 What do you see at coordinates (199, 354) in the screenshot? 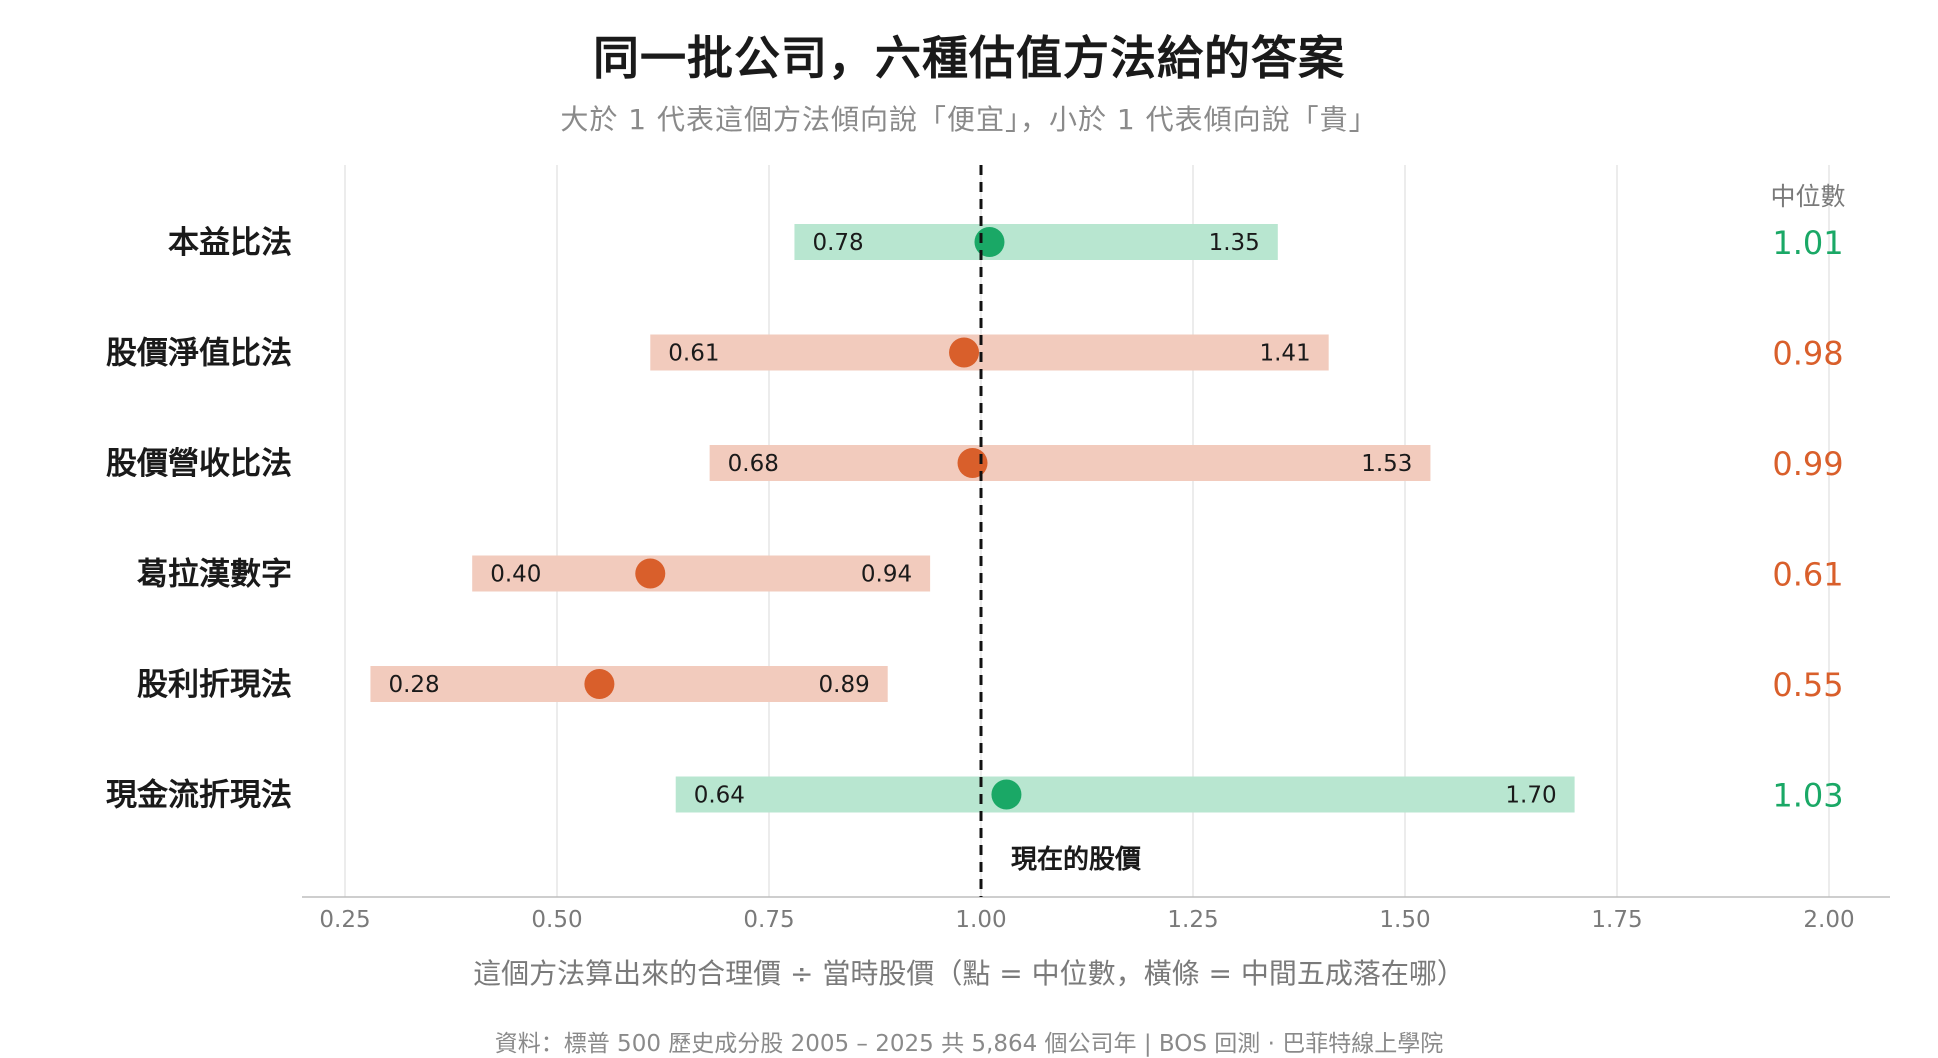
I see `category-label: 股價淨值比法` at bounding box center [199, 354].